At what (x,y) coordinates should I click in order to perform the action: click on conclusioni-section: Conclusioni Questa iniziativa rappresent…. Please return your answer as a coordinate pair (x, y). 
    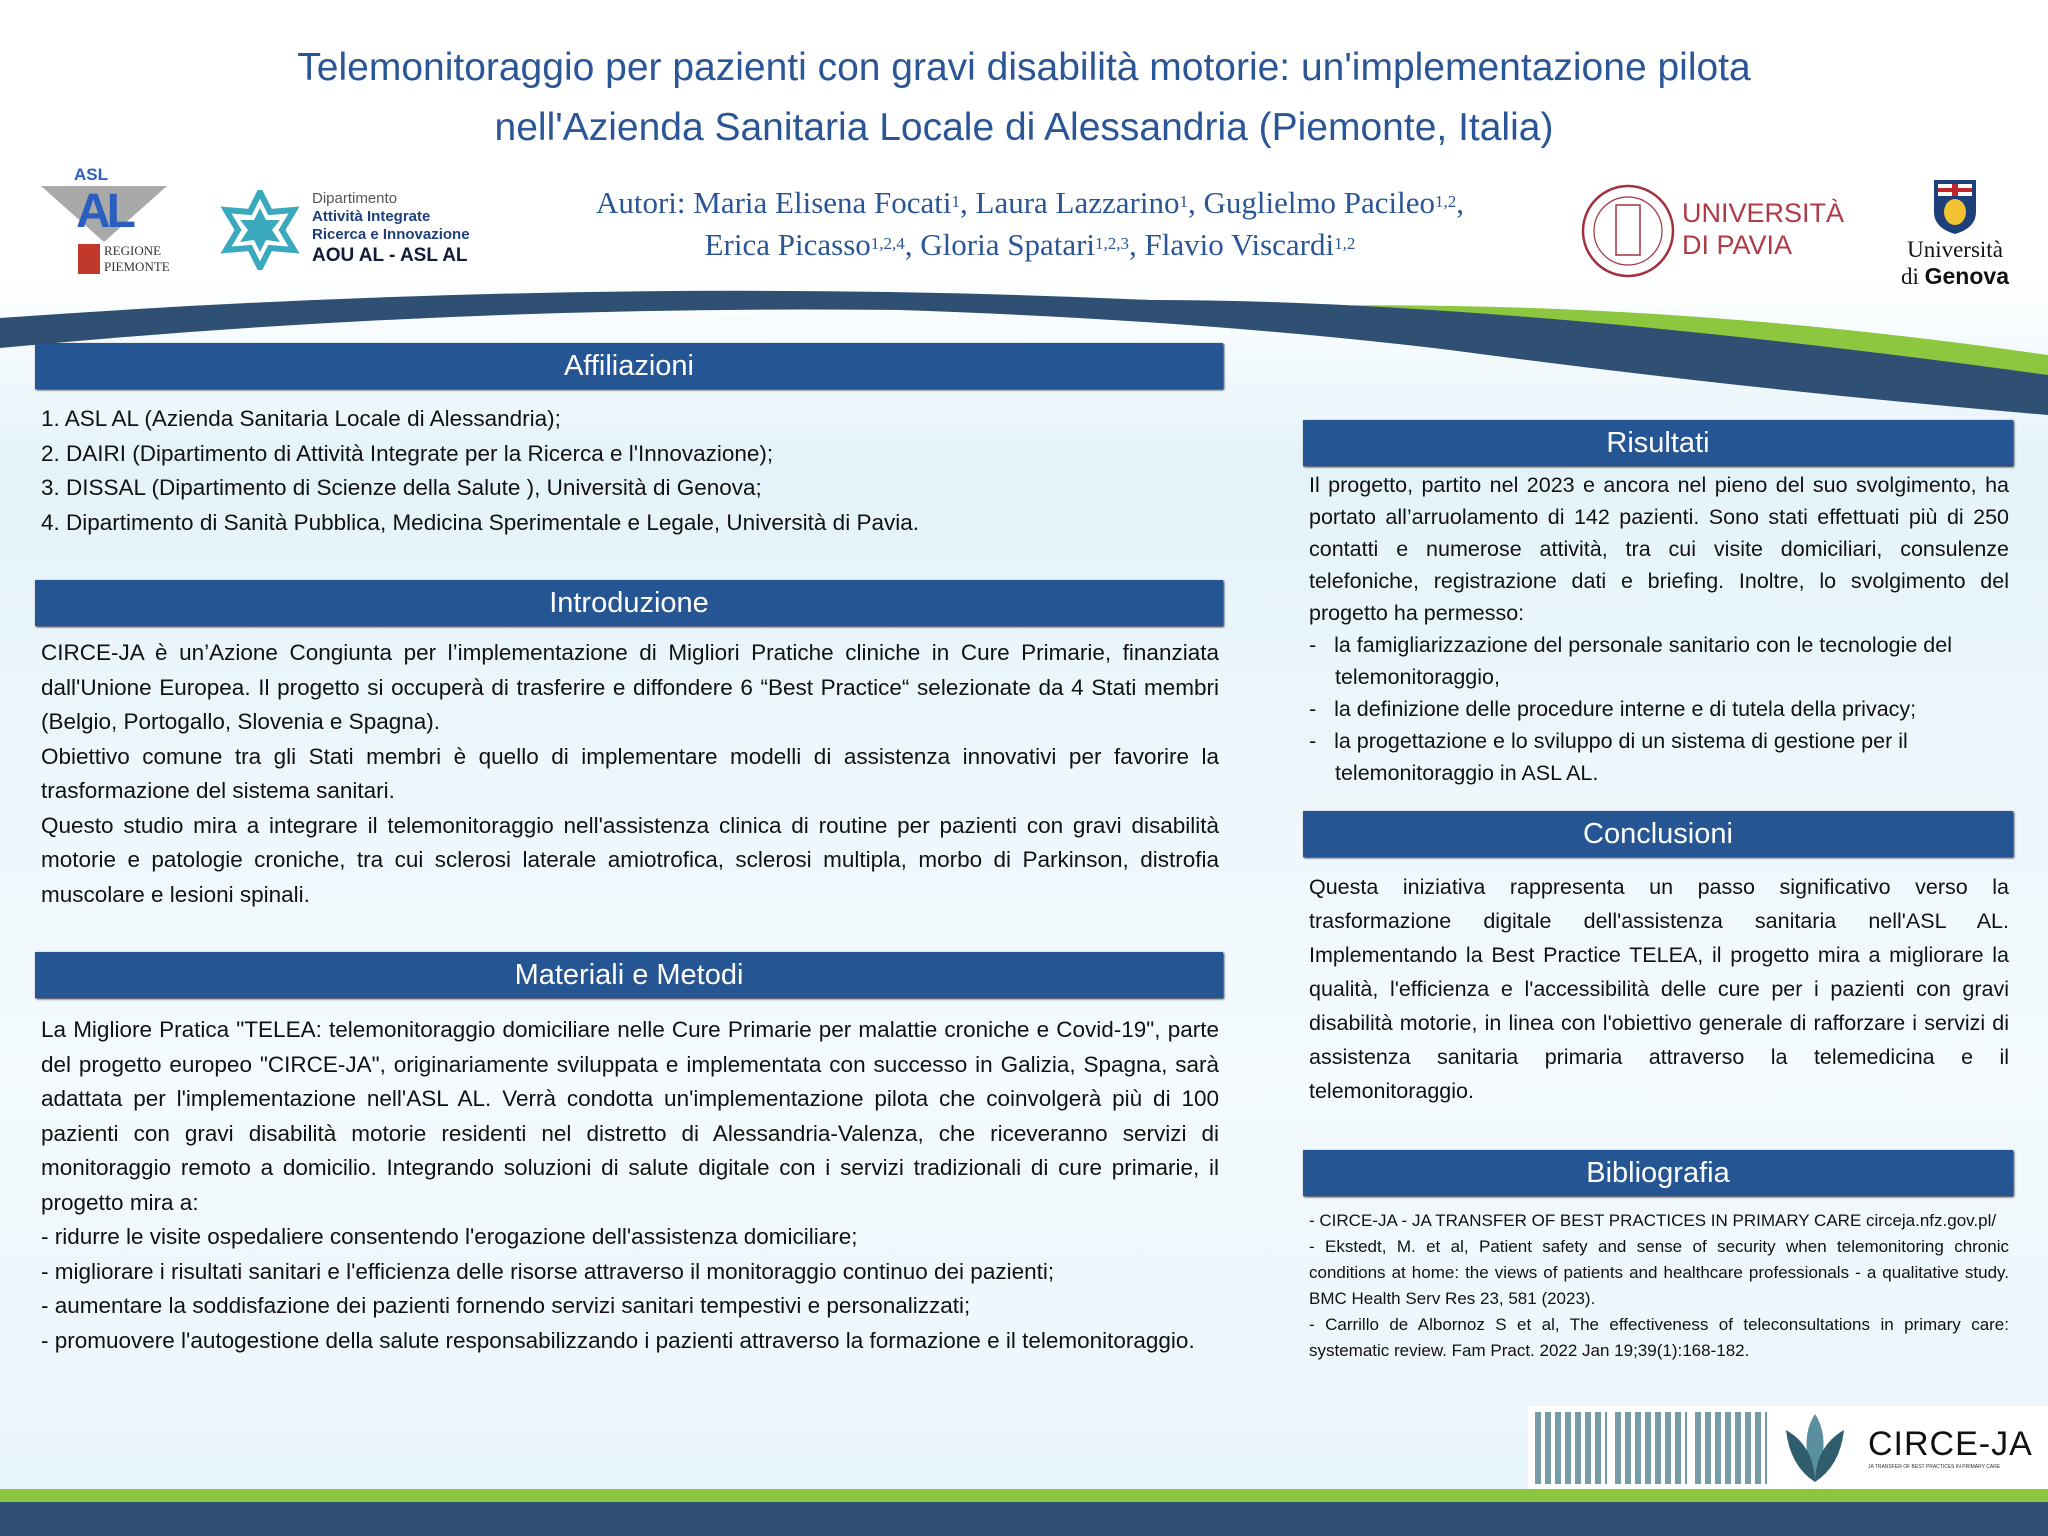
    Looking at the image, I should click on (1658, 980).